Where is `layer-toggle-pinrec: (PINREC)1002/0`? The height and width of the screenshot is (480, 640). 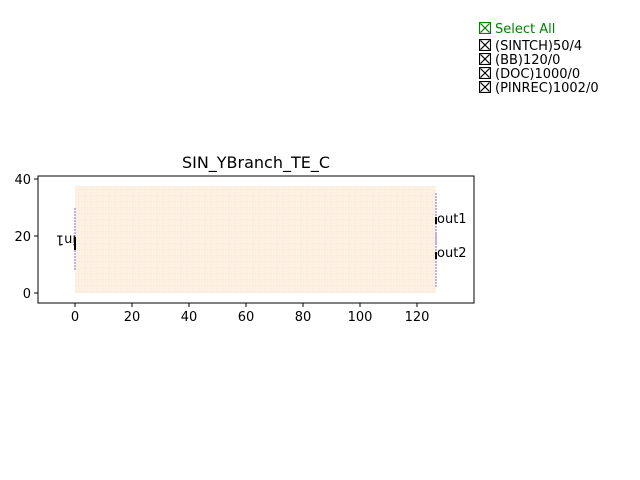
layer-toggle-pinrec: (PINREC)1002/0 is located at coordinates (556, 88).